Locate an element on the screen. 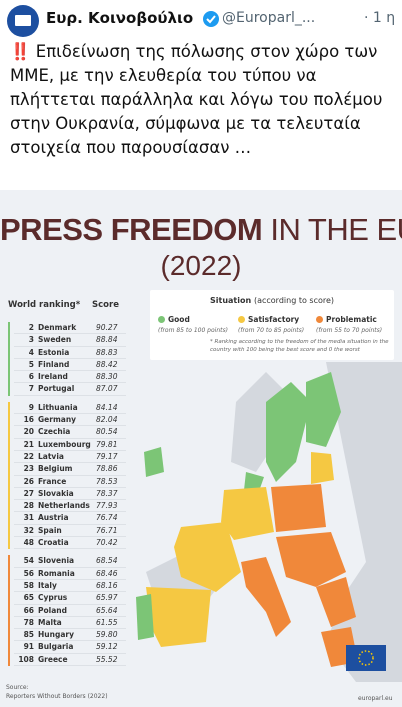 The image size is (402, 707). score: 78.86 is located at coordinates (107, 469).